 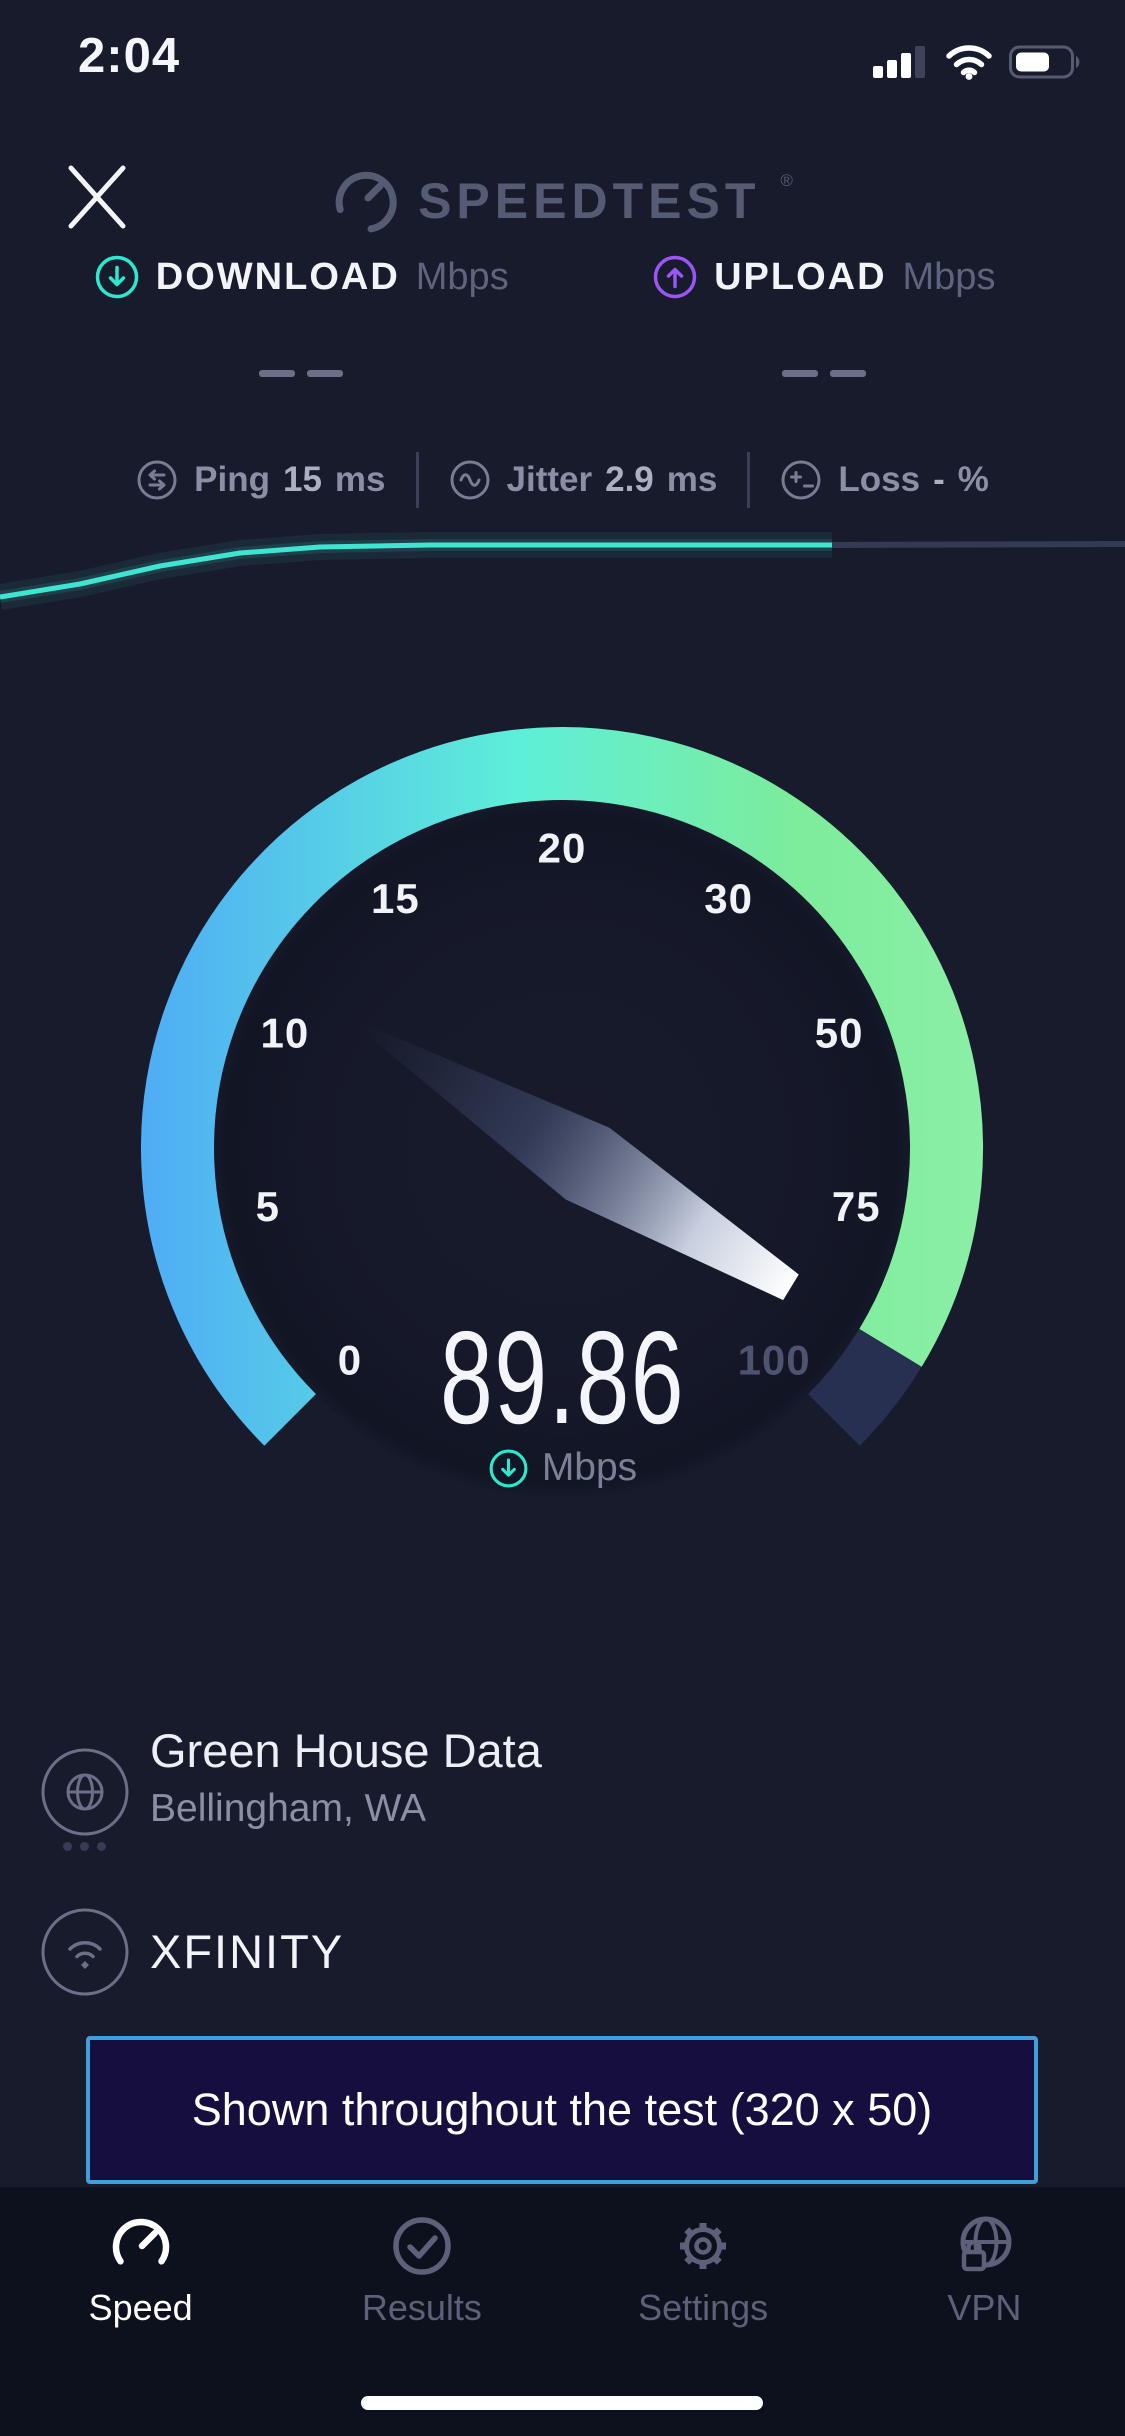 What do you see at coordinates (703, 2246) in the screenshot?
I see `settings-gear-icon` at bounding box center [703, 2246].